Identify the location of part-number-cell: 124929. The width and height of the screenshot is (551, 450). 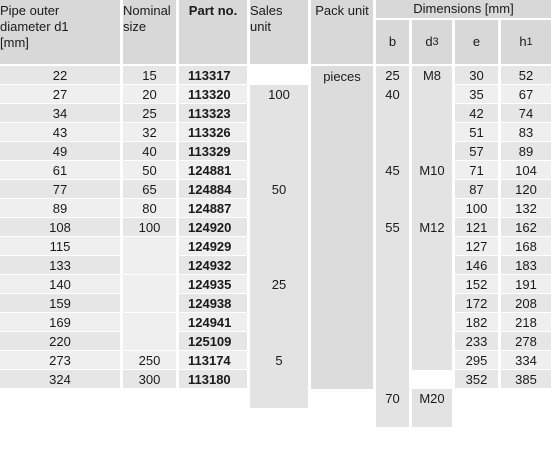
(211, 246).